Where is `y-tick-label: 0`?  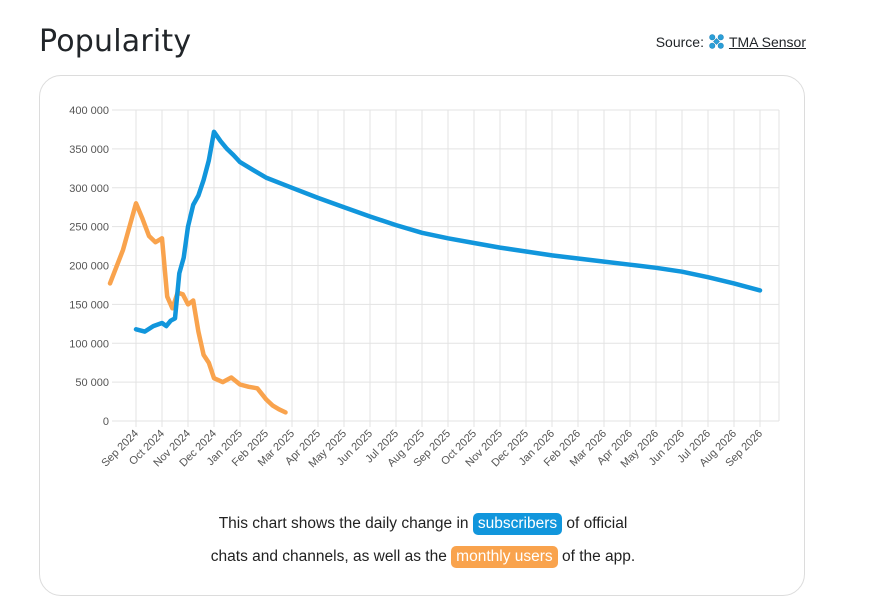
y-tick-label: 0 is located at coordinates (106, 422).